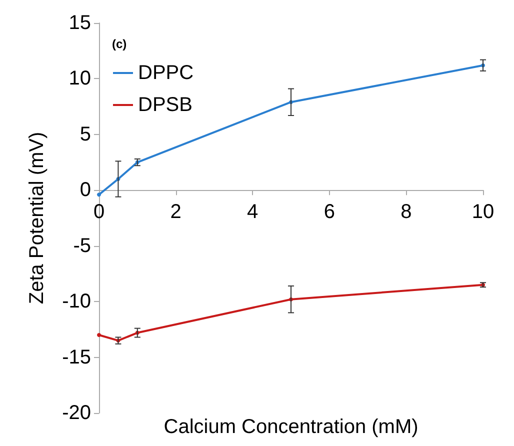 The height and width of the screenshot is (446, 514). Describe the element at coordinates (165, 105) in the screenshot. I see `legend-label: DPSB` at that location.